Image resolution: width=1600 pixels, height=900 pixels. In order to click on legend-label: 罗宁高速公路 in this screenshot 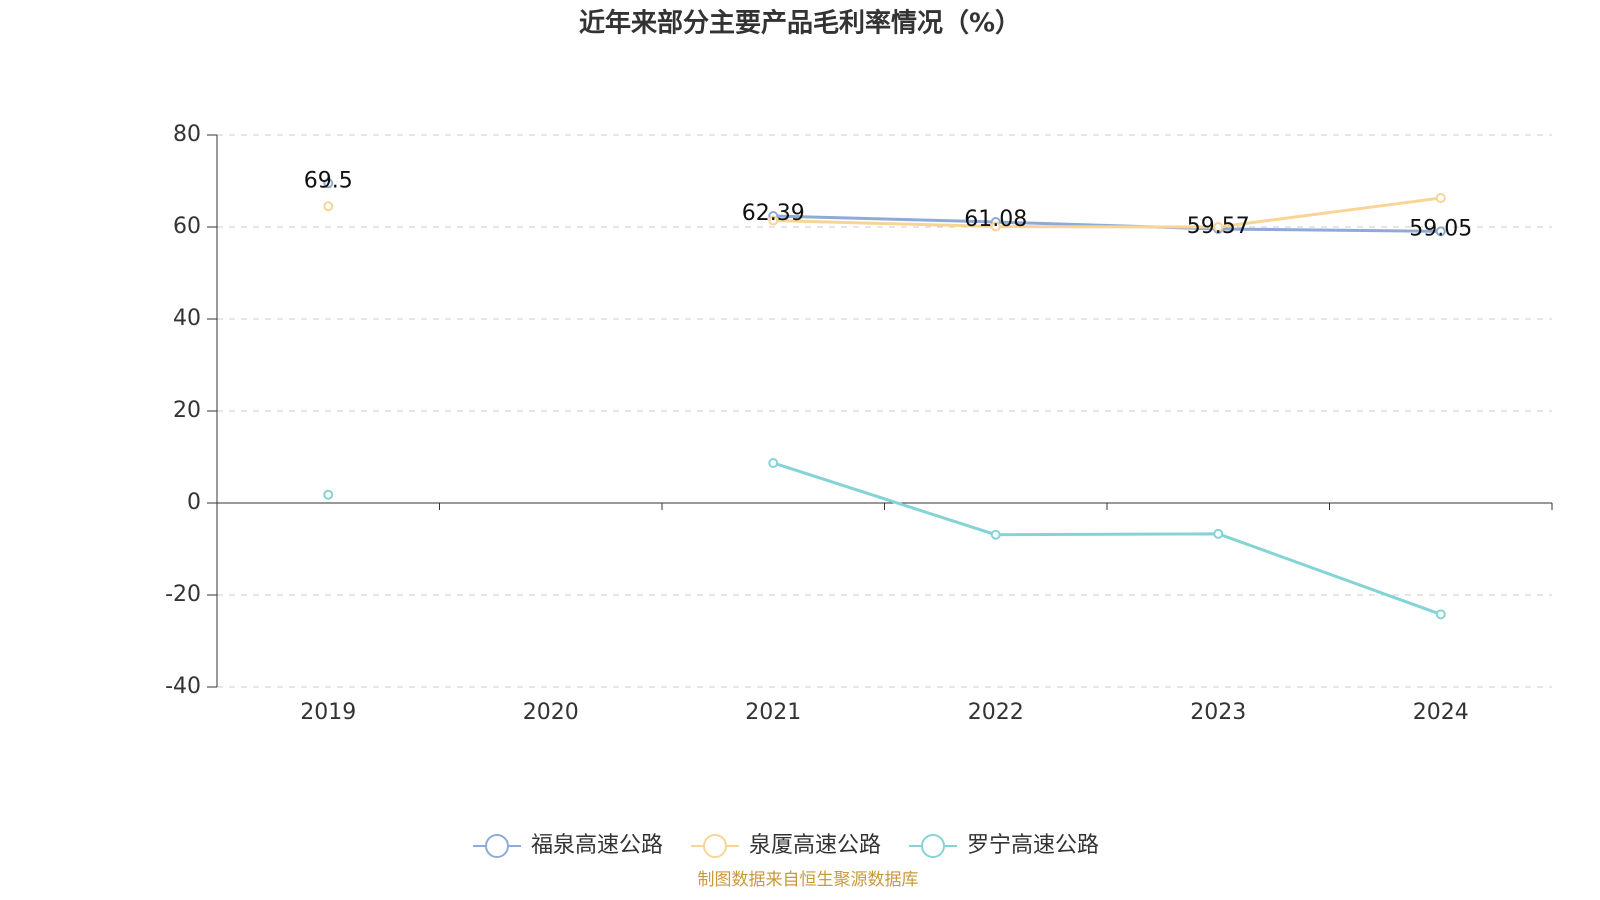, I will do `click(1033, 845)`.